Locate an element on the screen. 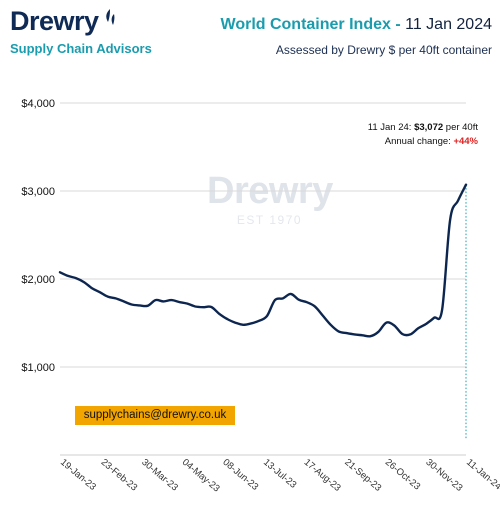  y-tick-label: $1,000 is located at coordinates (38, 368).